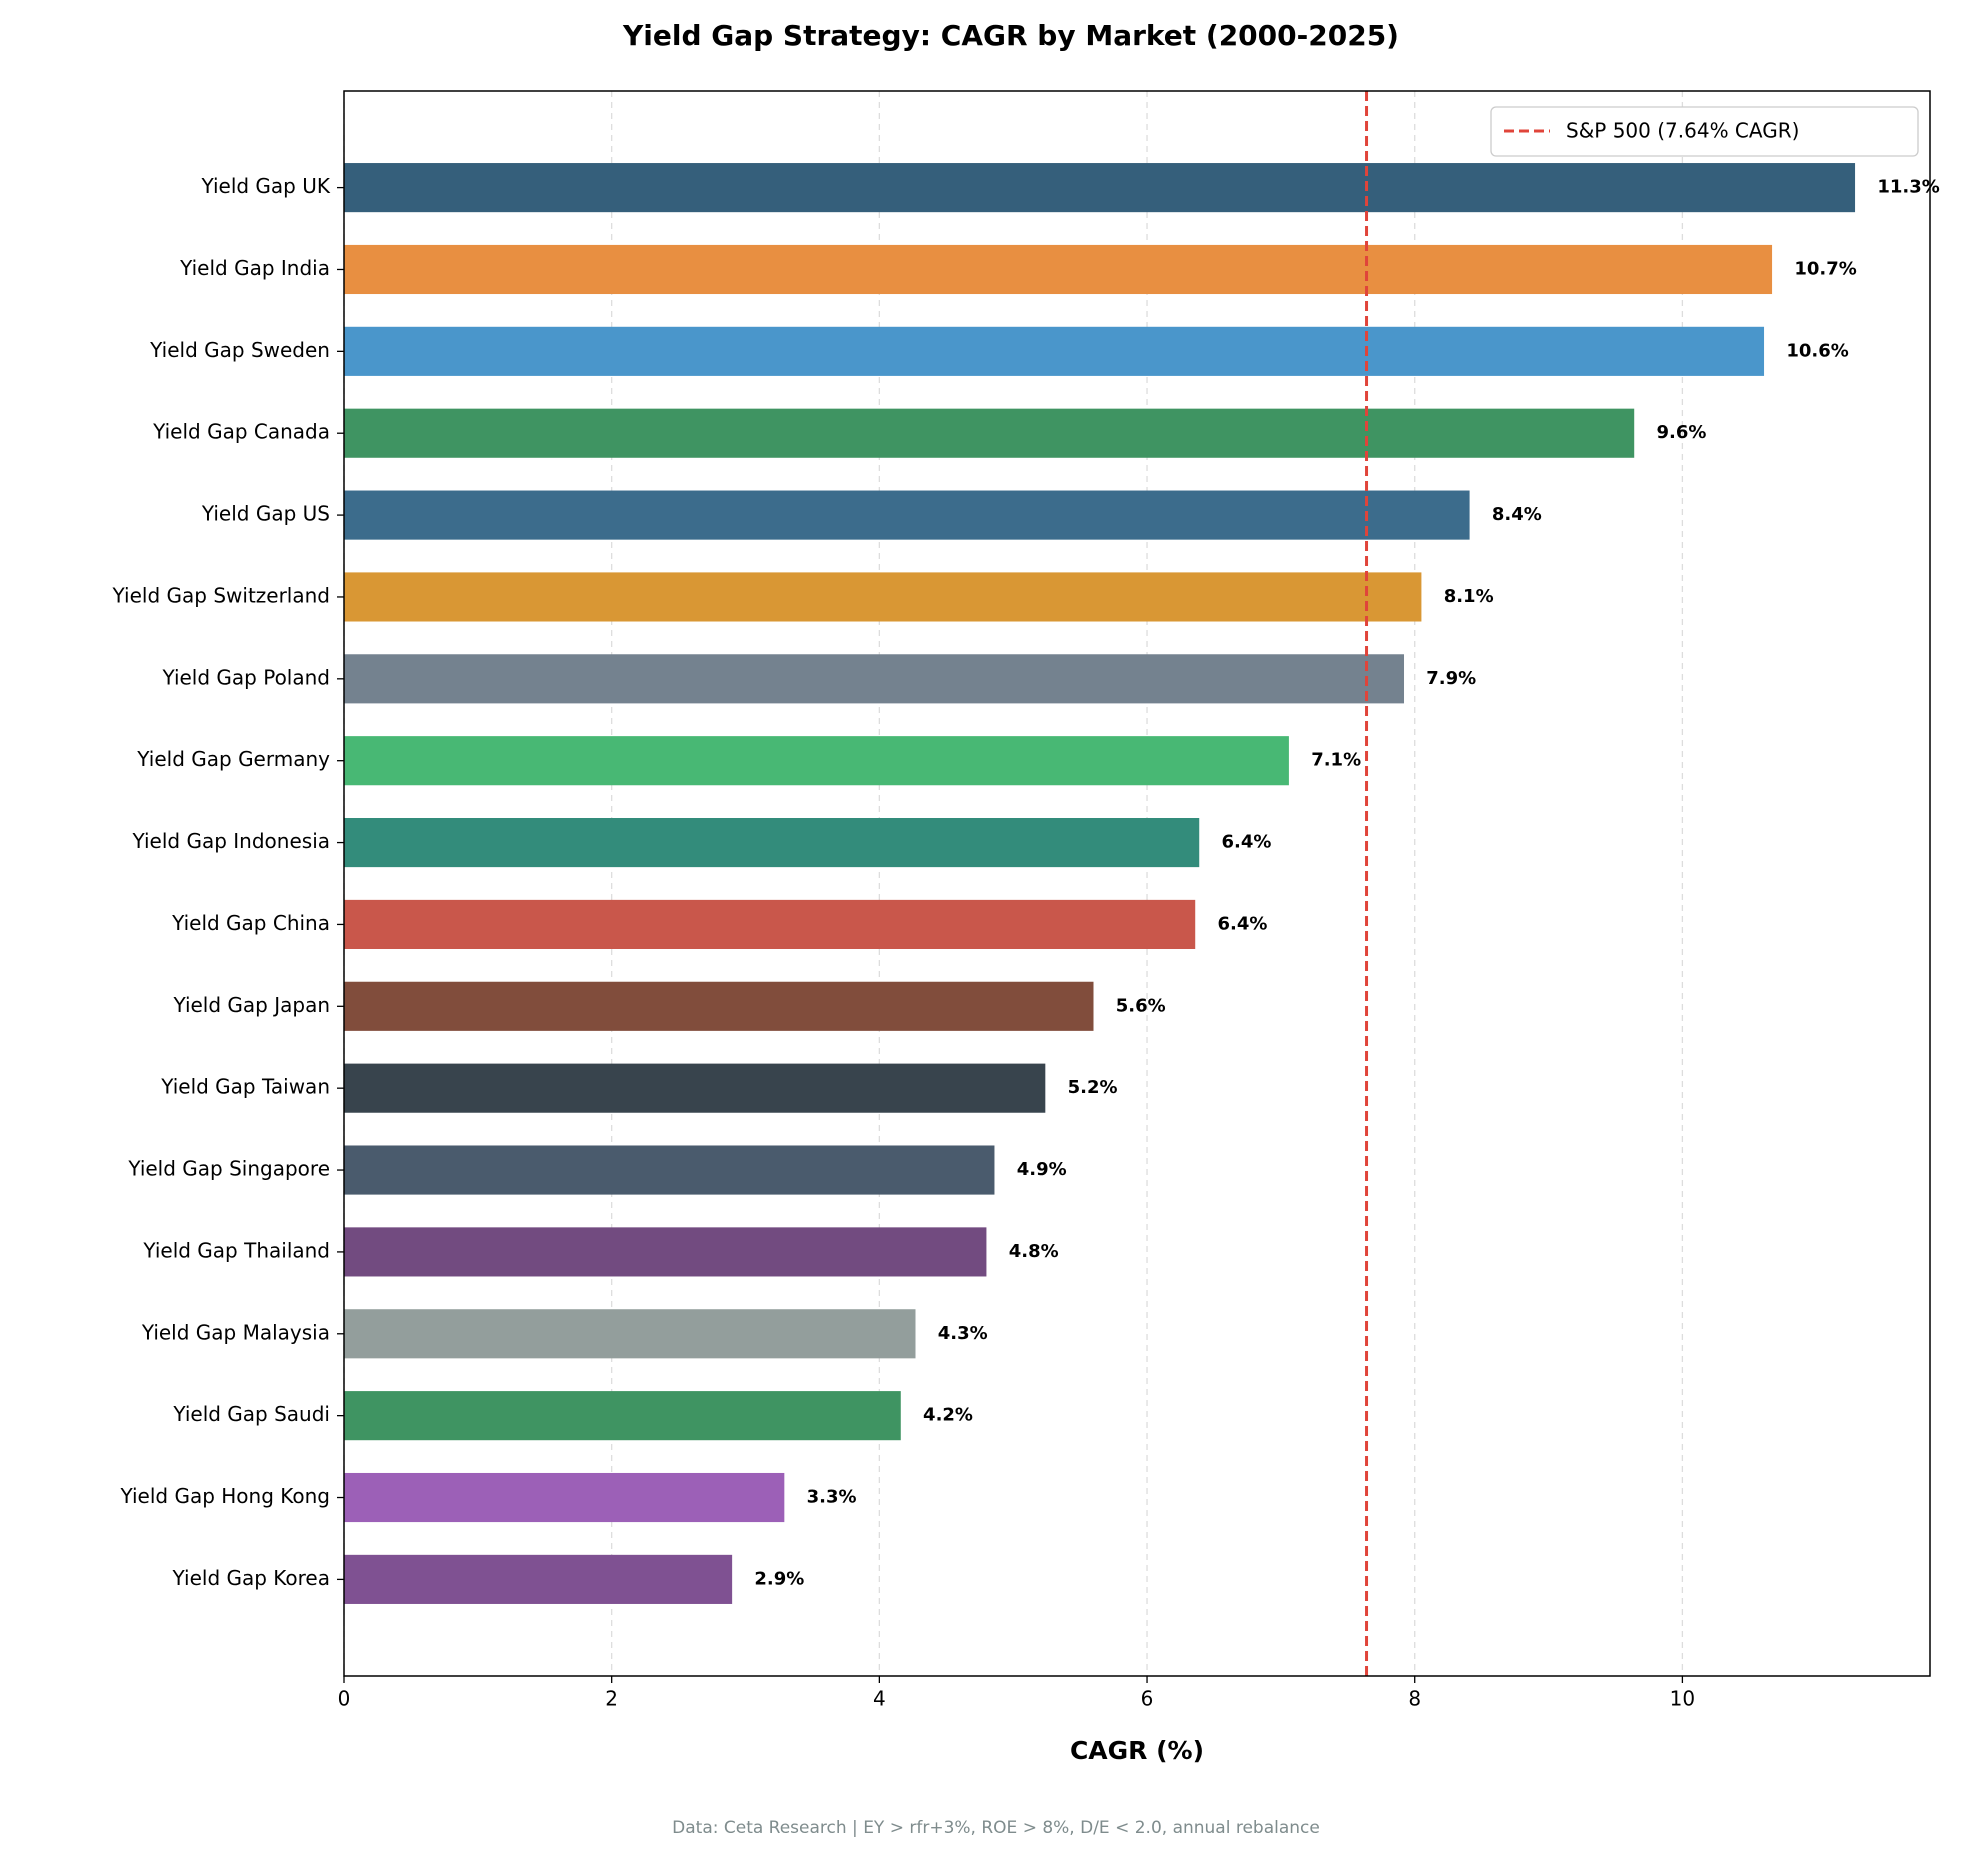 This screenshot has width=1979, height=1851. I want to click on legend-box, so click(1704, 131).